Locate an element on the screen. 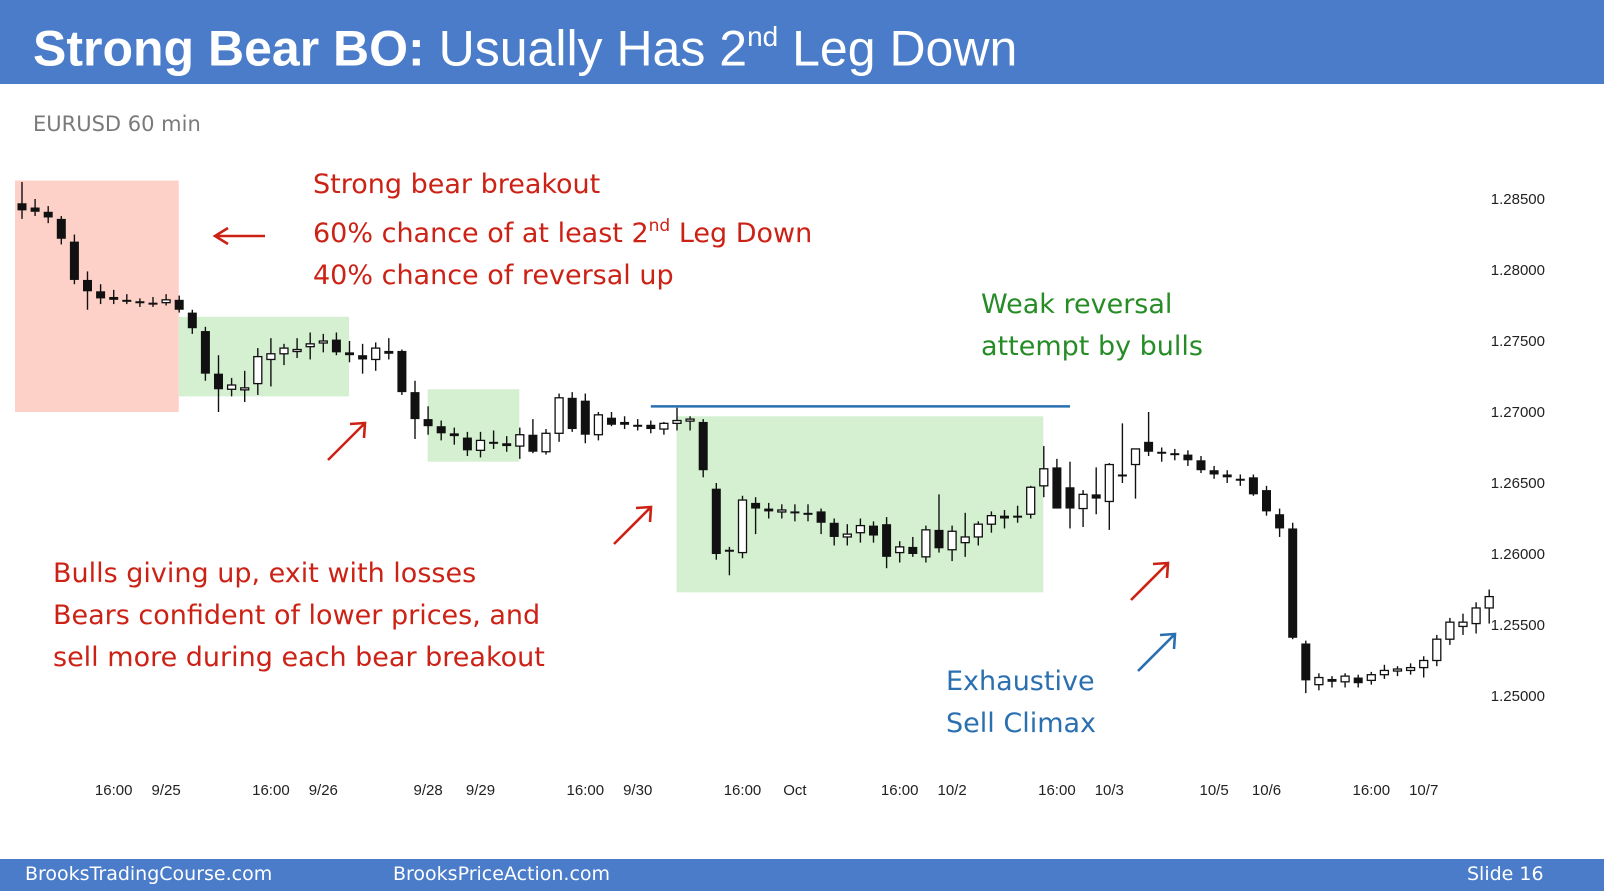  weak-reversal-annotation: Weak reversal attempt by bulls is located at coordinates (1092, 326).